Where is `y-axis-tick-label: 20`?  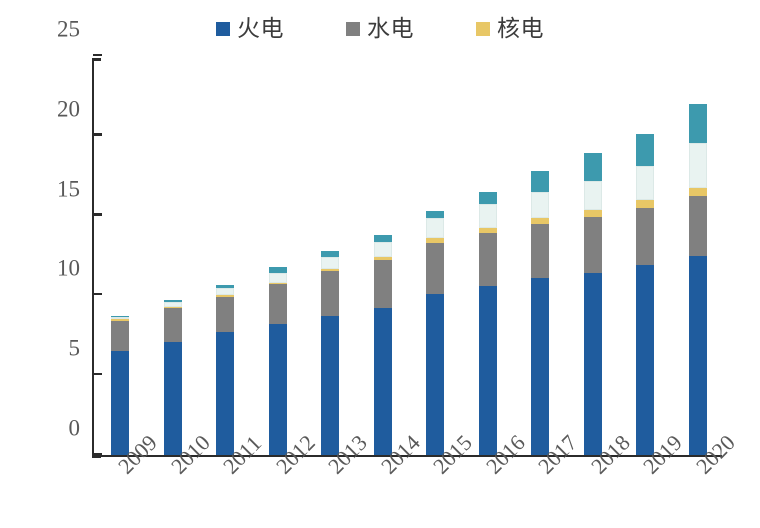 y-axis-tick-label: 20 is located at coordinates (68, 109).